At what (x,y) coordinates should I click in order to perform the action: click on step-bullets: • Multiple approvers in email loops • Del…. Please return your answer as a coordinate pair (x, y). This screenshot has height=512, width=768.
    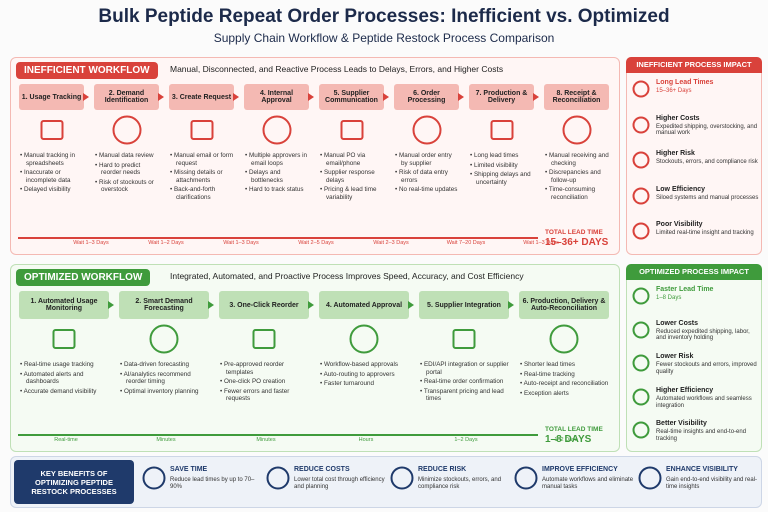
    Looking at the image, I should click on (277, 174).